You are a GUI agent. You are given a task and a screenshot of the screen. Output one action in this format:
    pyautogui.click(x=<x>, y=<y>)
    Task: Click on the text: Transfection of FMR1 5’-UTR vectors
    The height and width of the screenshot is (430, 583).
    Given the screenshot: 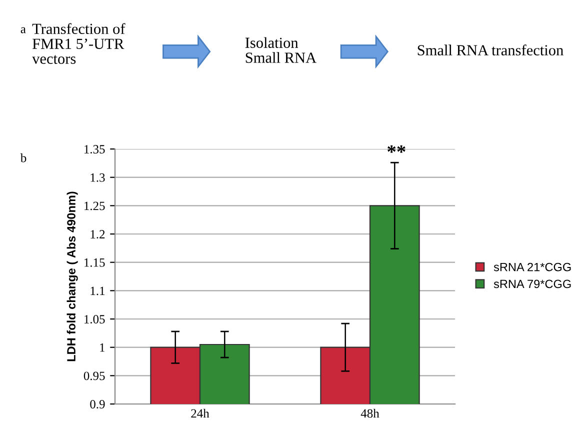 What is the action you would take?
    pyautogui.click(x=79, y=43)
    